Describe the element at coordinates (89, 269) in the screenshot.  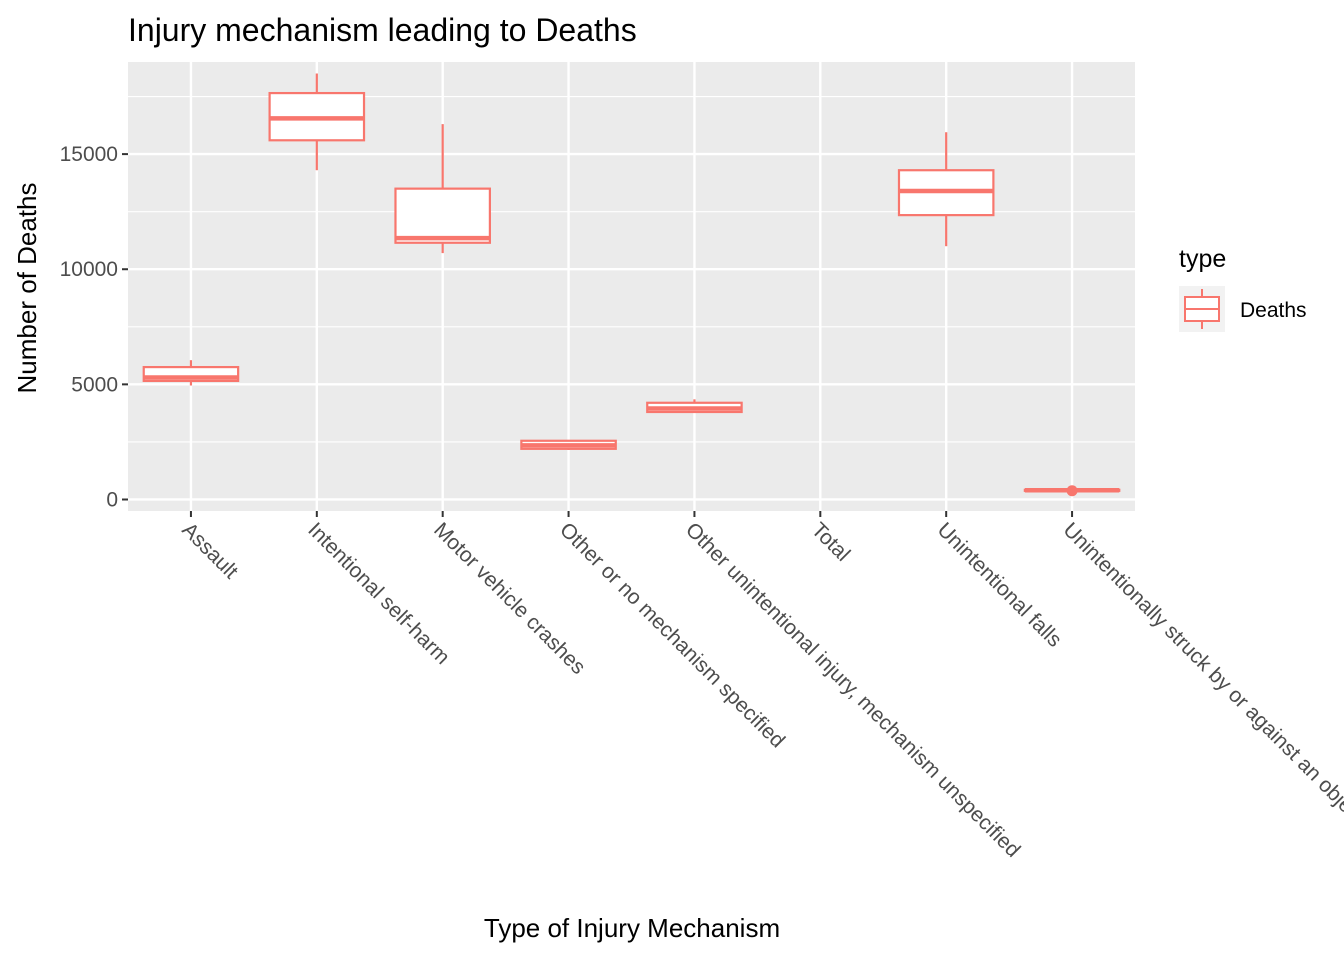
I see `y-tick-label: 10000` at that location.